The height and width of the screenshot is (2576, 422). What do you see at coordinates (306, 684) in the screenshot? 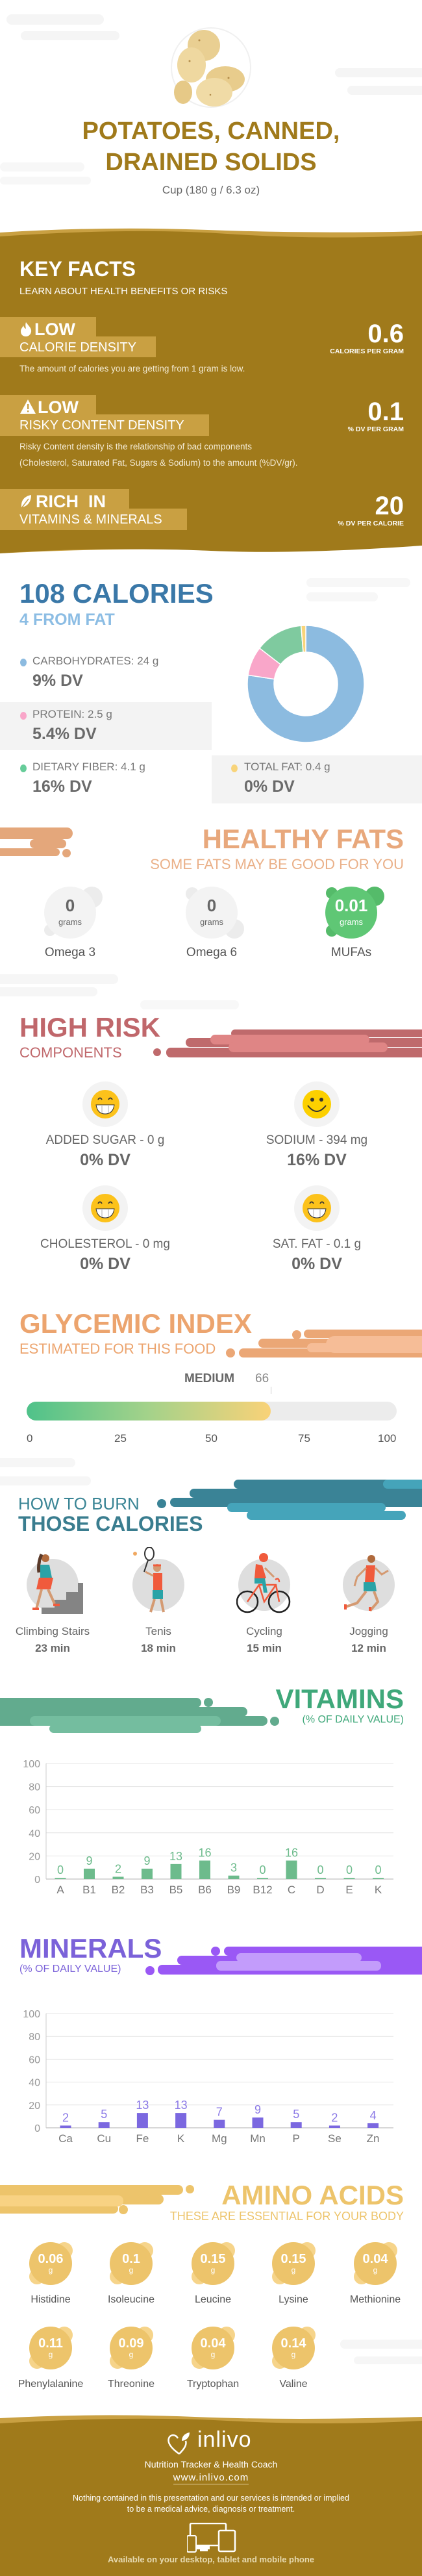
I see `macronutrient-donut-chart` at bounding box center [306, 684].